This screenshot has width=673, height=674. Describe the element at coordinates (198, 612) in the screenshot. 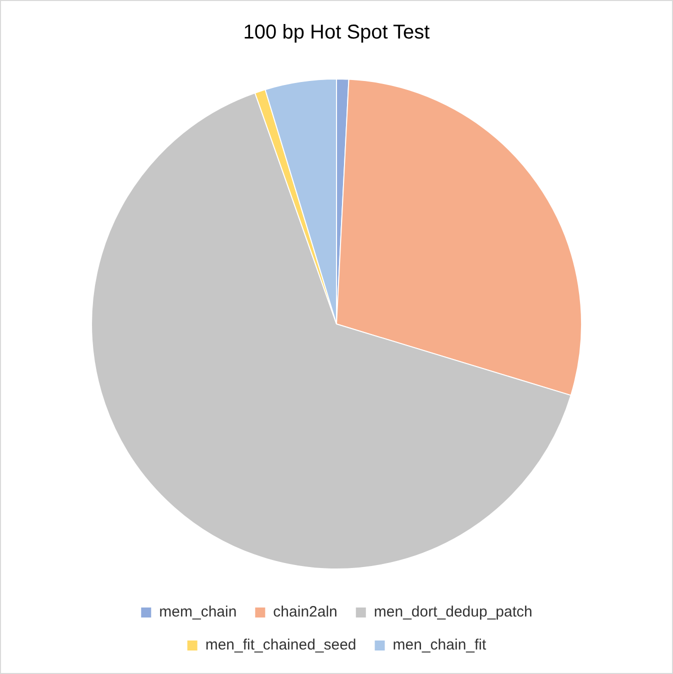

I see `legend-label: mem_chain` at that location.